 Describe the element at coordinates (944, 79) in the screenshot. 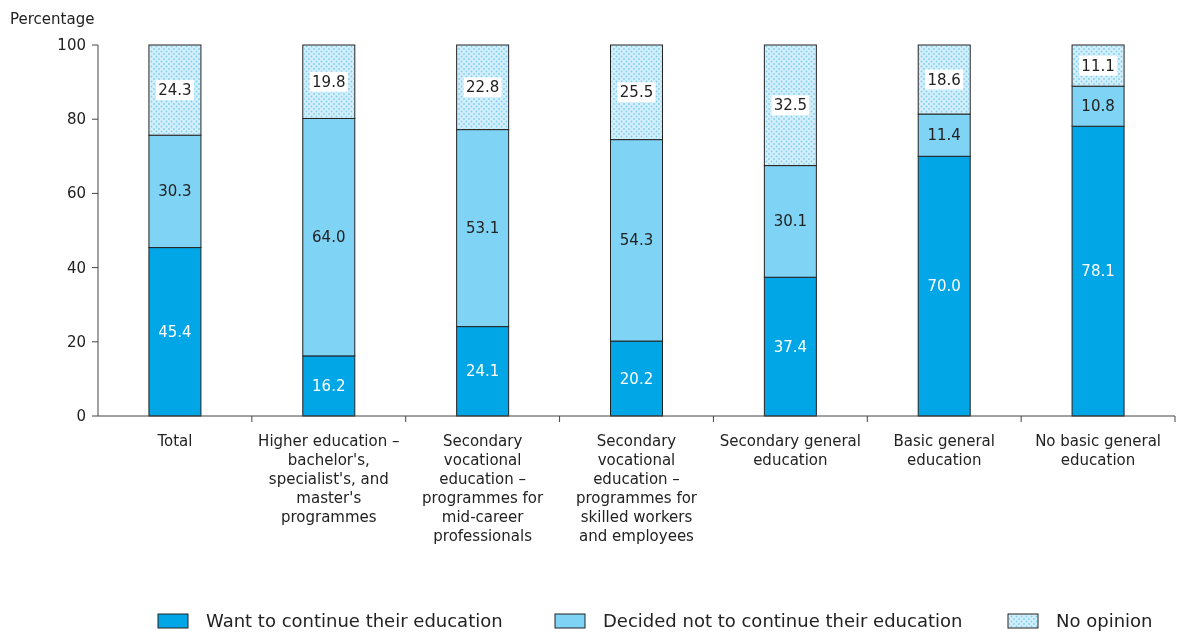

I see `data-label: 18.6` at that location.